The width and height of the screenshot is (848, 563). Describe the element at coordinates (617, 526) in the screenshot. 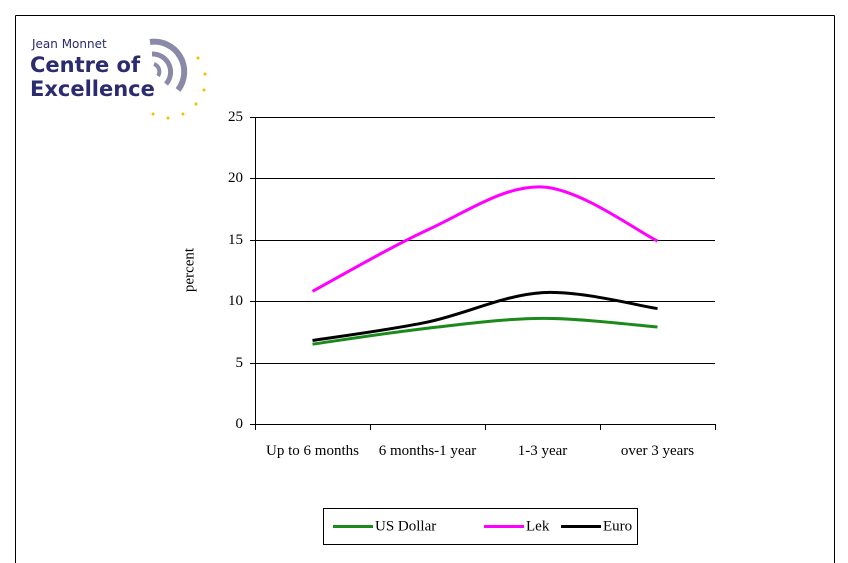

I see `legend-label: Euro` at that location.